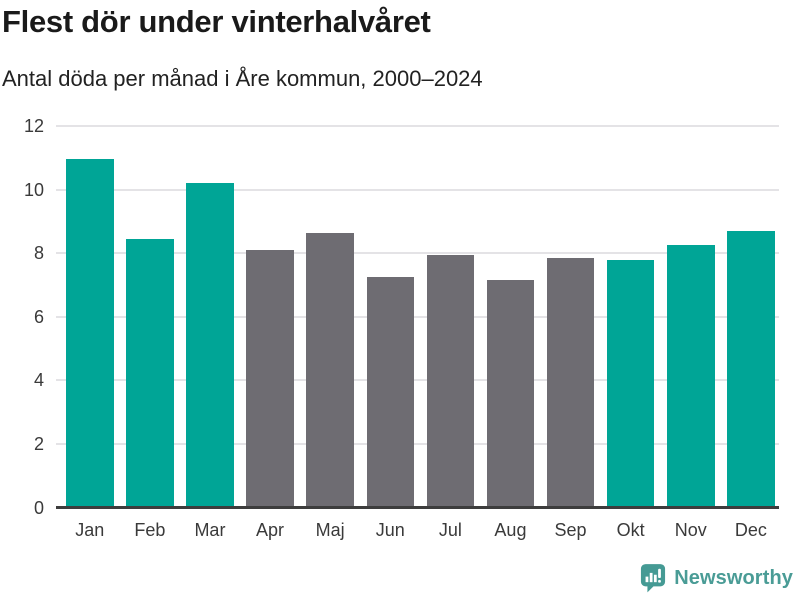 This screenshot has width=800, height=600. I want to click on logo-exclamation-stroke, so click(660, 573).